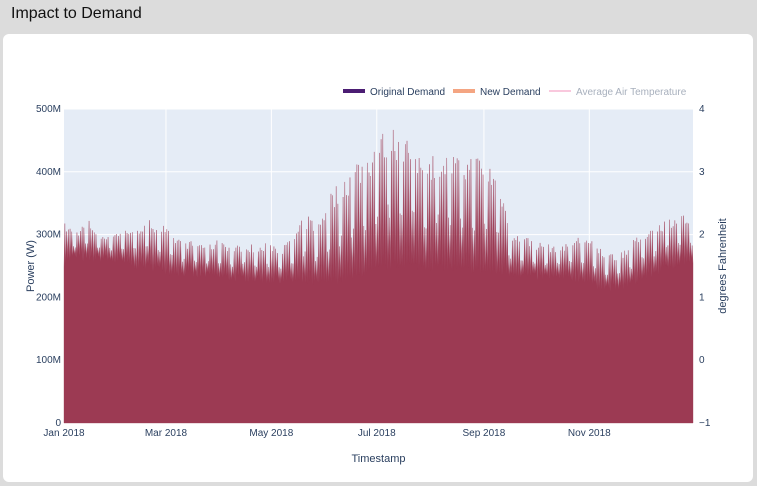  Describe the element at coordinates (58, 423) in the screenshot. I see `y-tick-label: 0` at that location.